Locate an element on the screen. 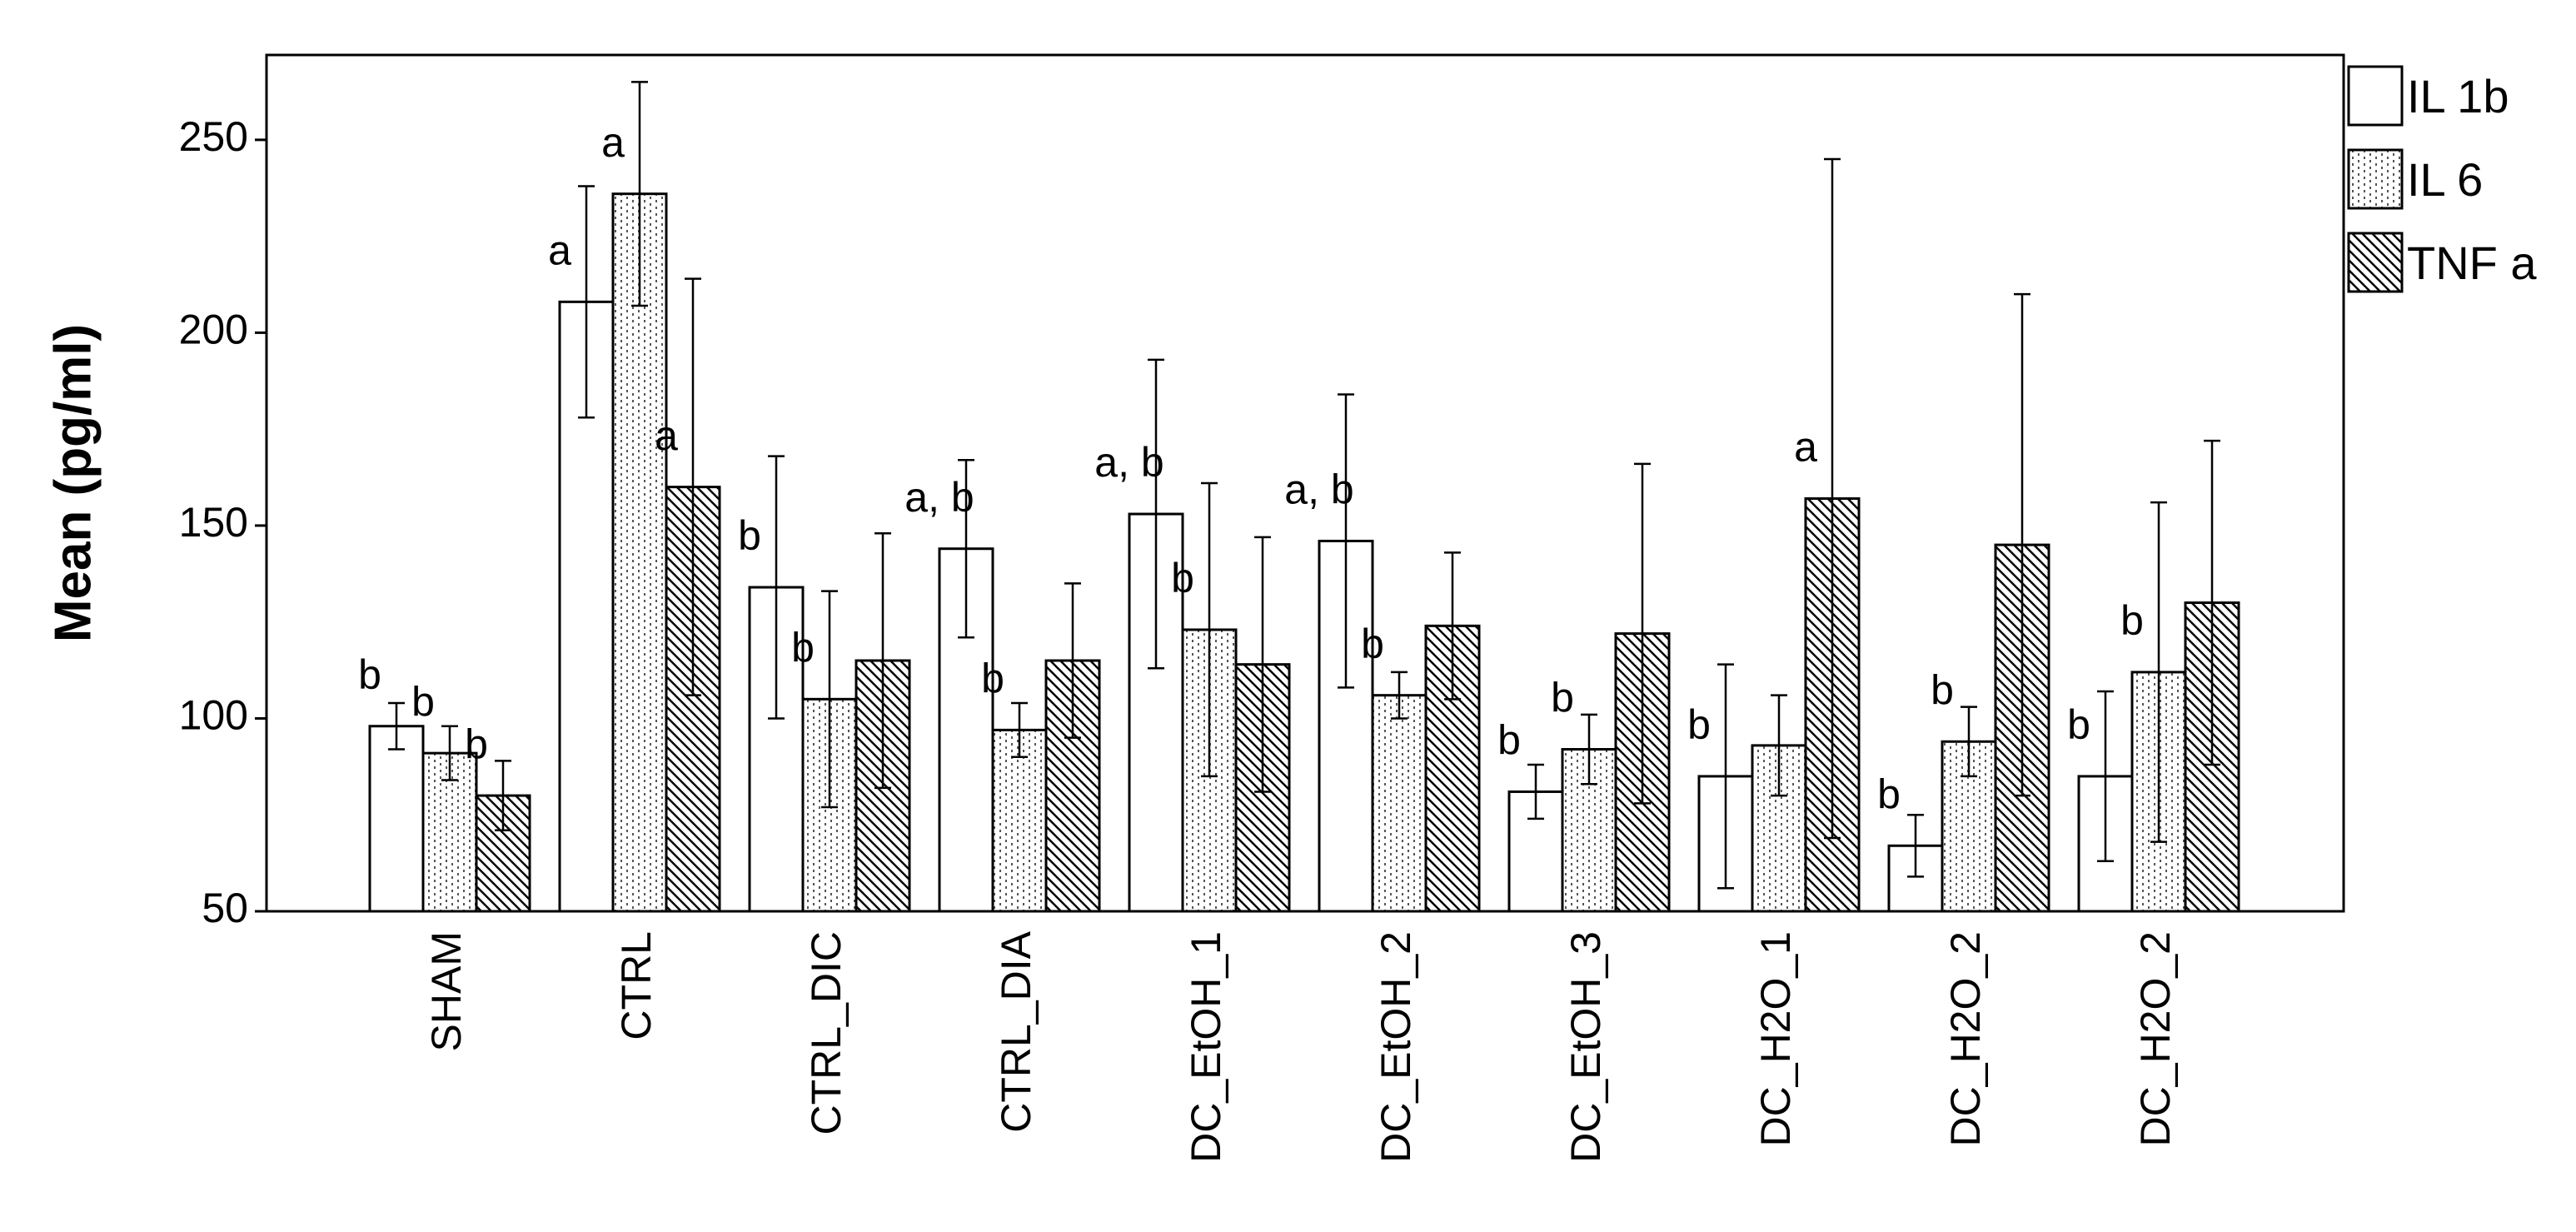 Image resolution: width=2576 pixels, height=1232 pixels. x-tick-label: DC_EtOH_2 is located at coordinates (1396, 1047).